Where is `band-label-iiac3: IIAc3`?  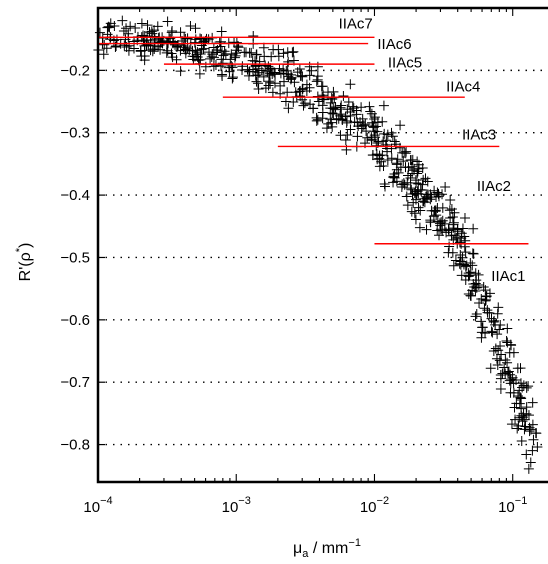 band-label-iiac3: IIAc3 is located at coordinates (479, 135).